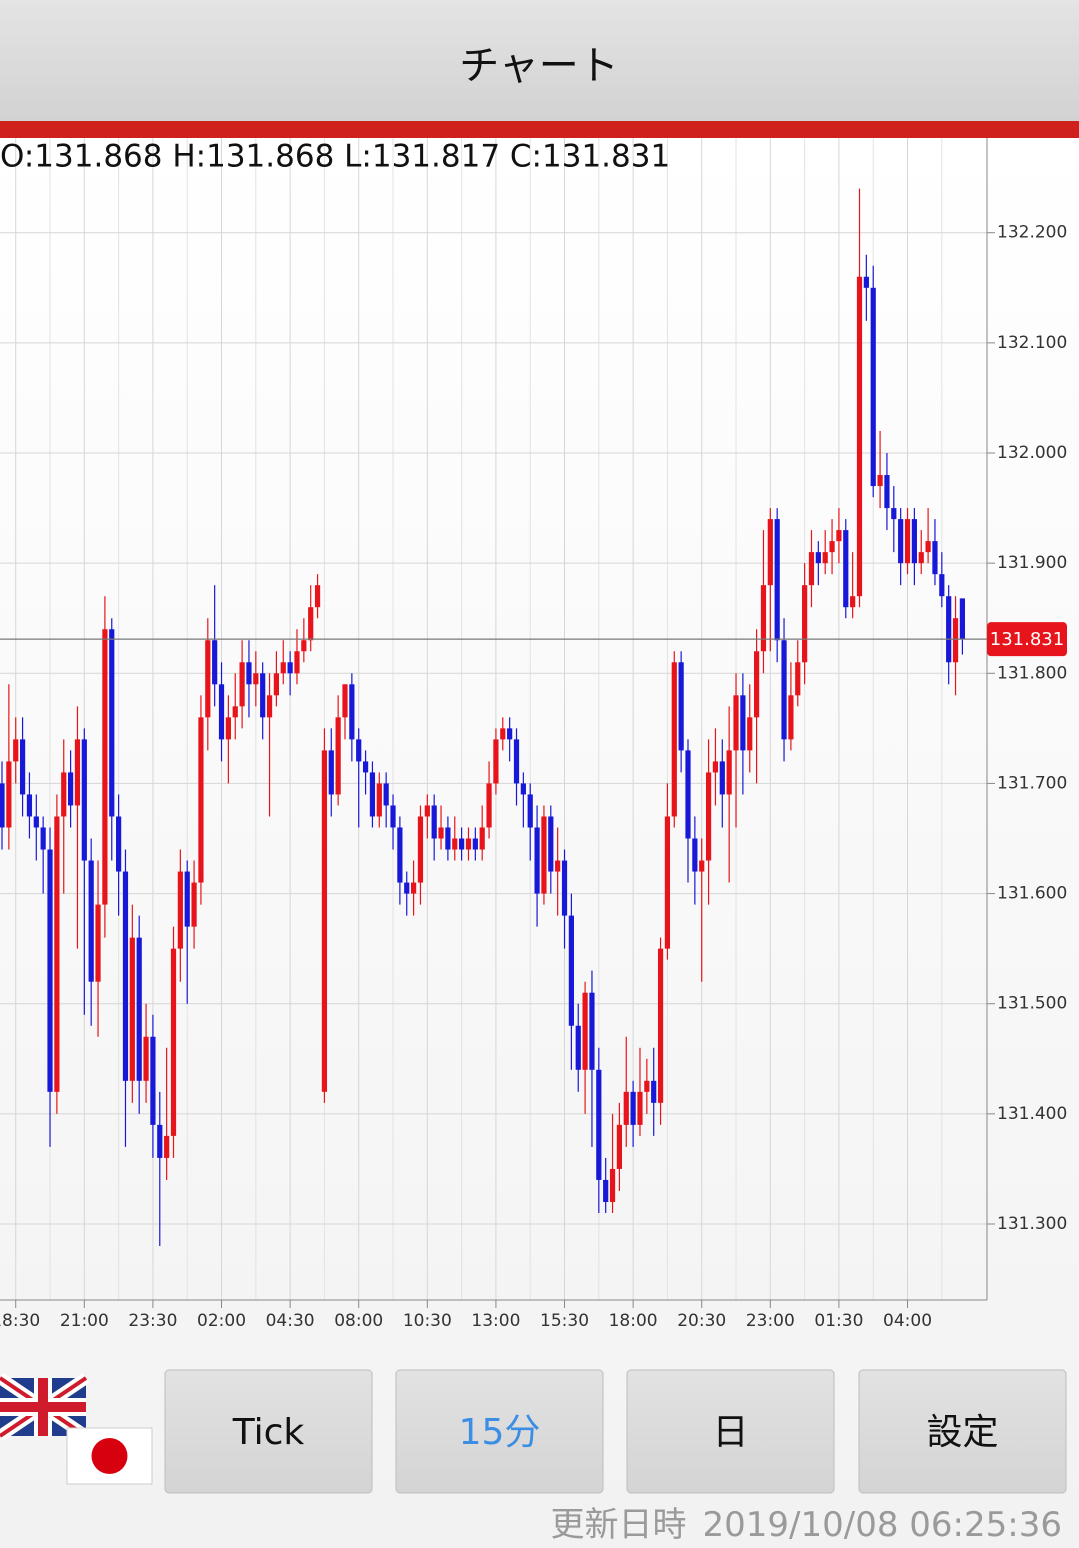 The height and width of the screenshot is (1548, 1079). Describe the element at coordinates (770, 1321) in the screenshot. I see `x-tick-label: 23:00` at that location.